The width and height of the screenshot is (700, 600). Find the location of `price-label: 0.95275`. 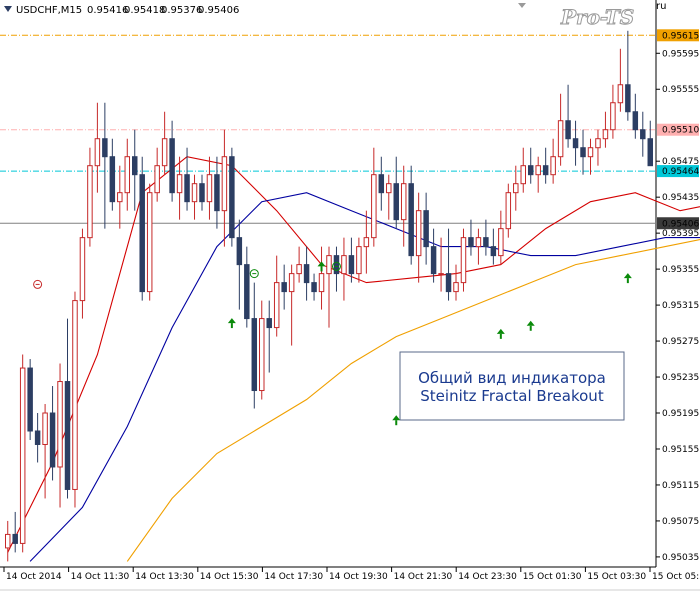

price-label: 0.95275 is located at coordinates (680, 342).